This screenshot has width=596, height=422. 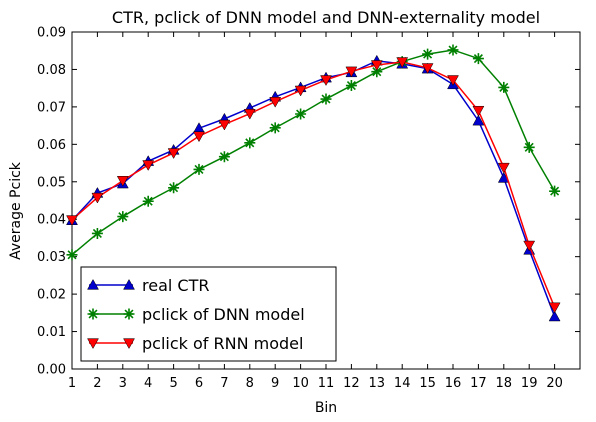 What do you see at coordinates (377, 383) in the screenshot?
I see `x-tick-label: 13` at bounding box center [377, 383].